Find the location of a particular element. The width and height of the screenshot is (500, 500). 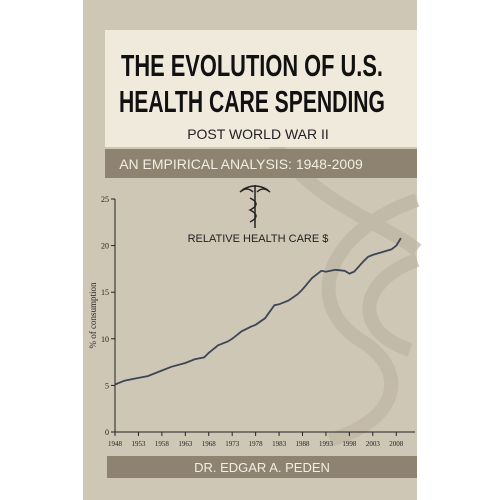

title-box is located at coordinates (261, 88).